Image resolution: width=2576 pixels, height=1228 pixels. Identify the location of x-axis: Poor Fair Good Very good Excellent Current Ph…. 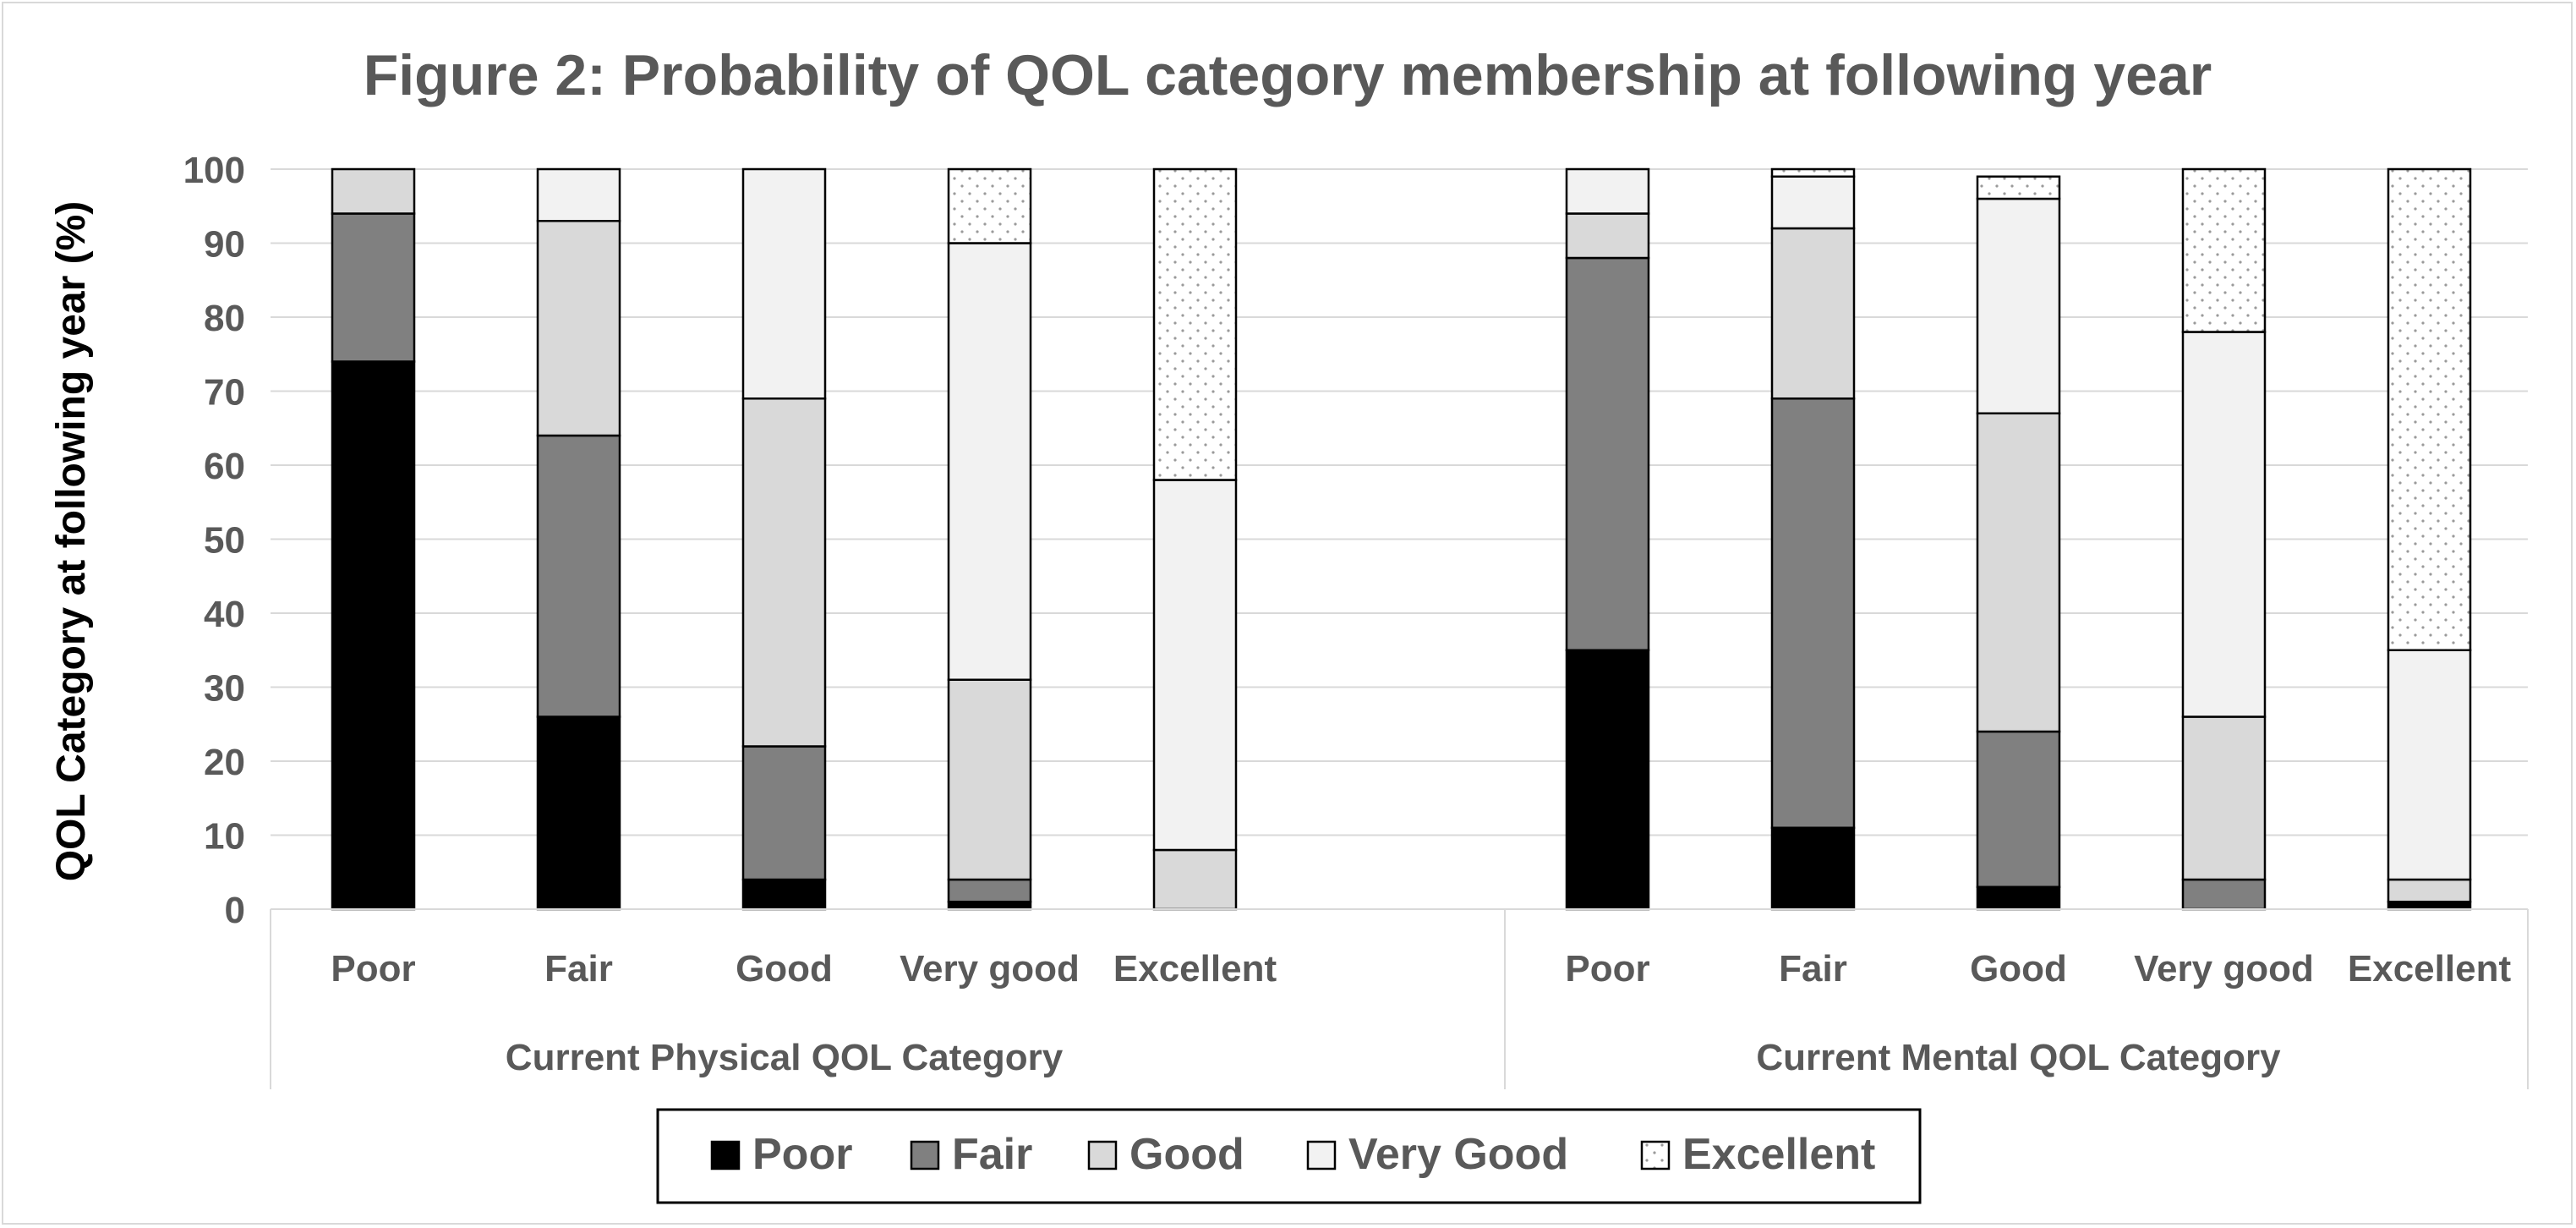
(1400, 999).